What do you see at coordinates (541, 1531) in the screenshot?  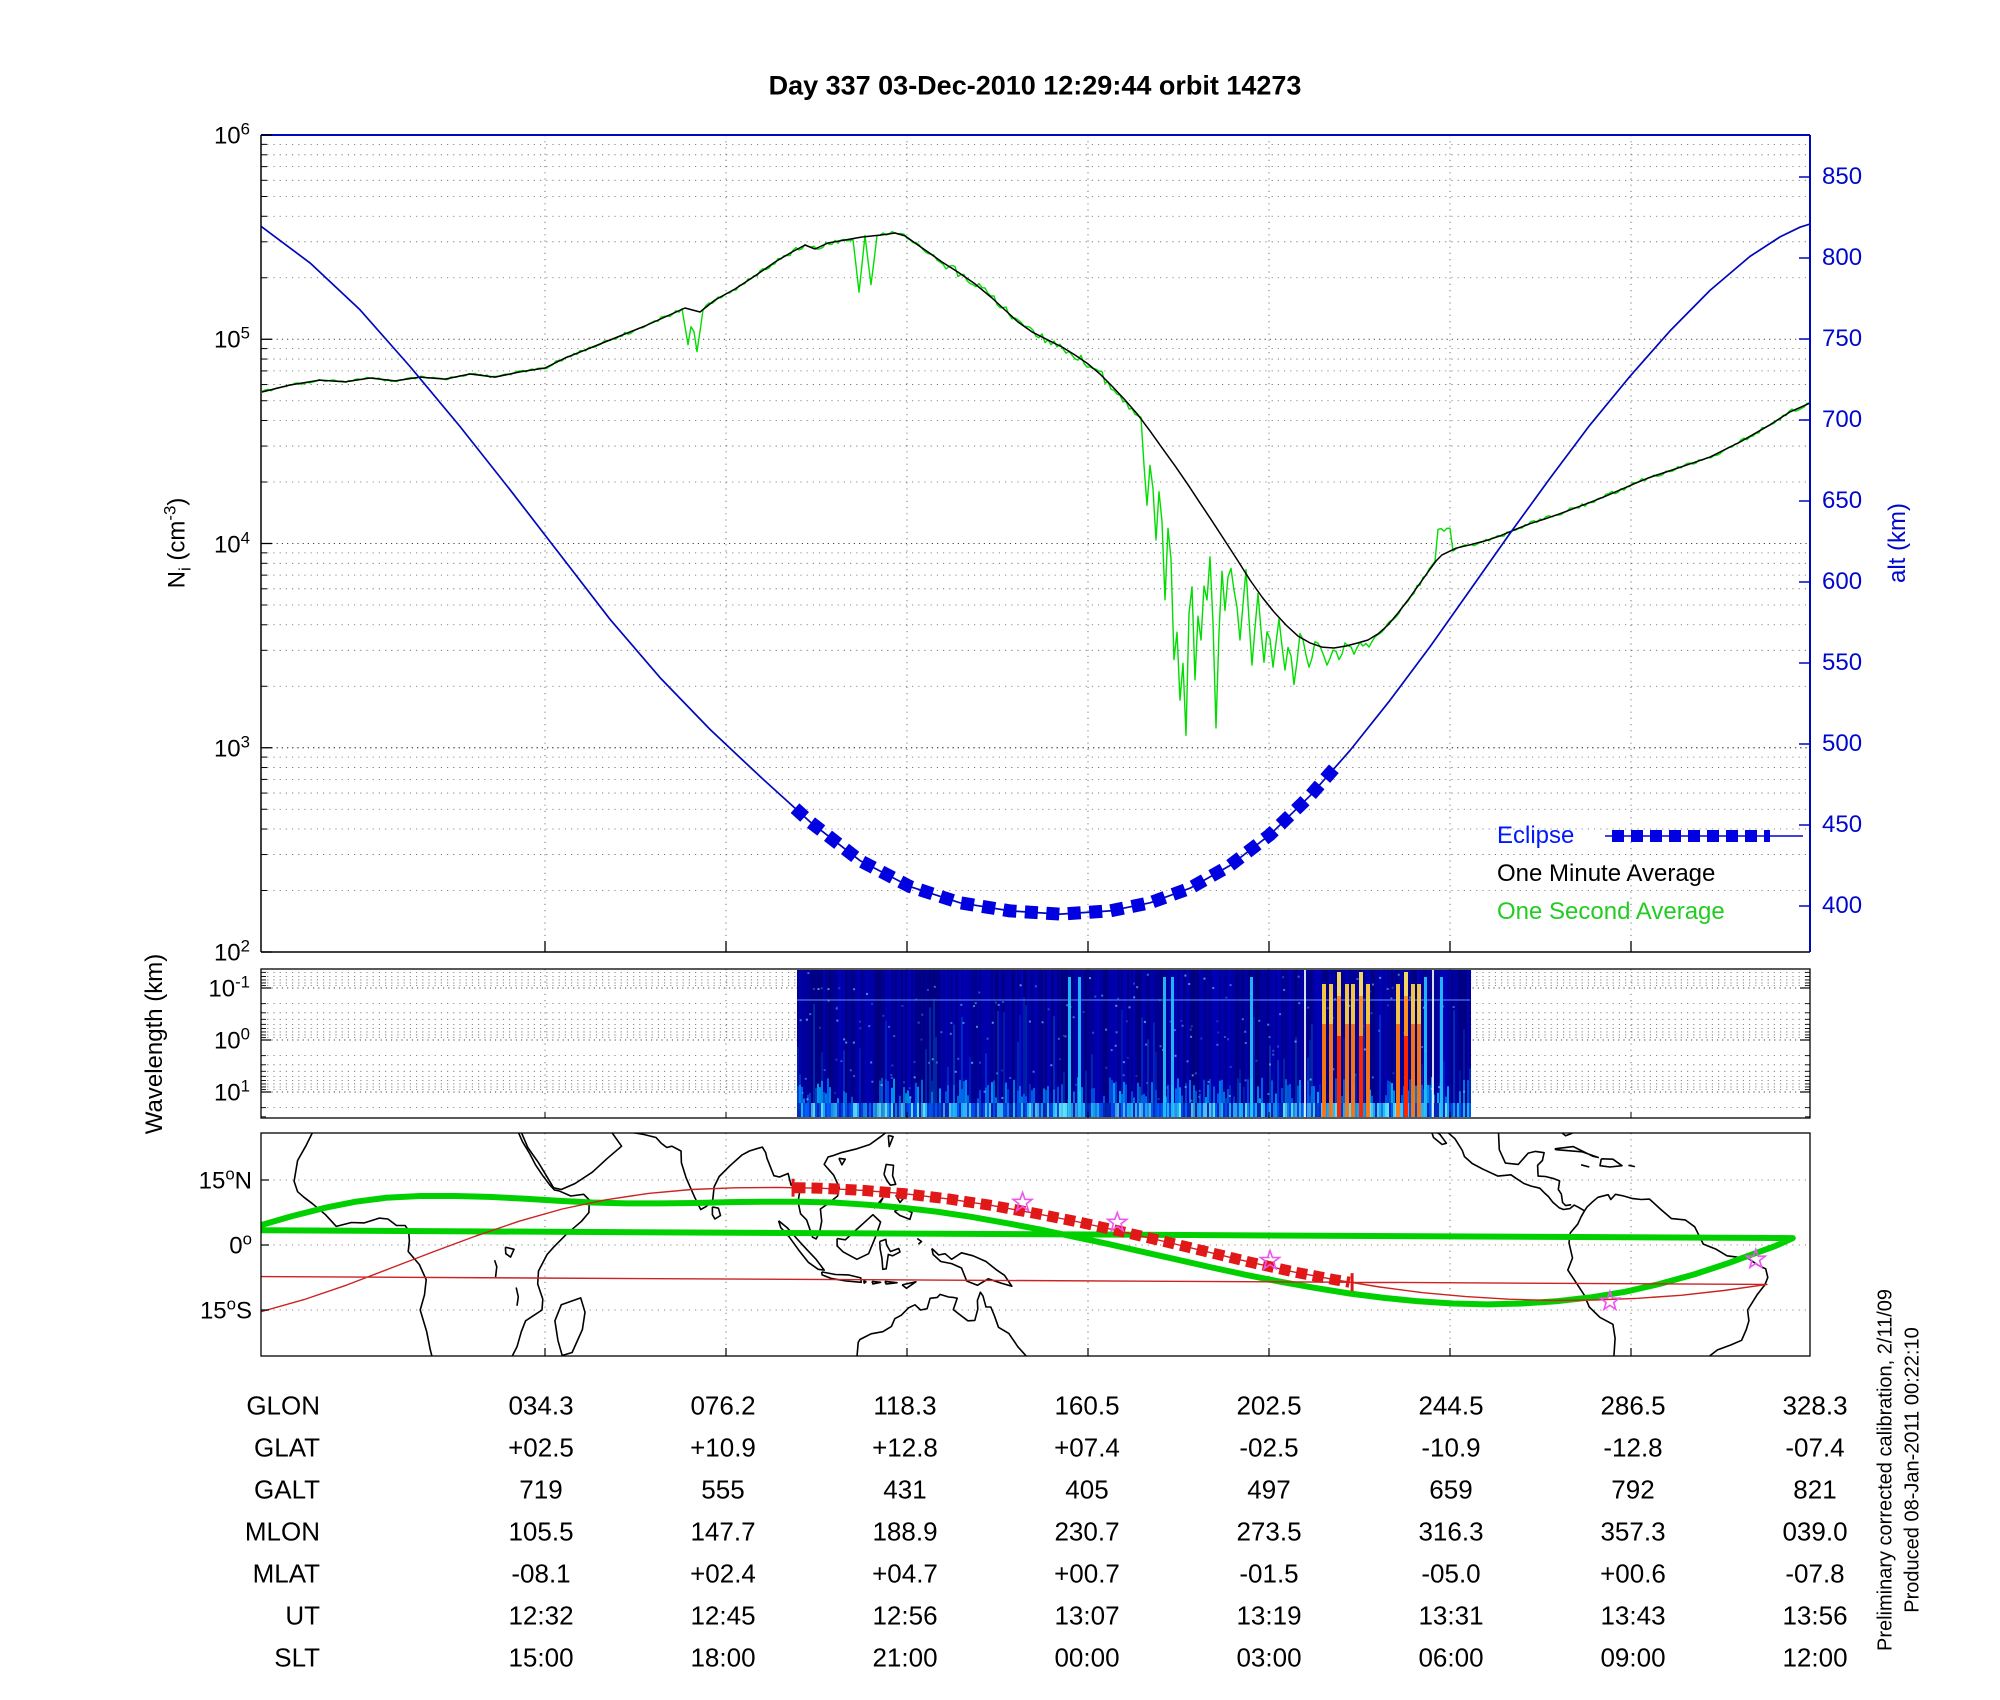 I see `table-cell-mlon-1: 105.5` at bounding box center [541, 1531].